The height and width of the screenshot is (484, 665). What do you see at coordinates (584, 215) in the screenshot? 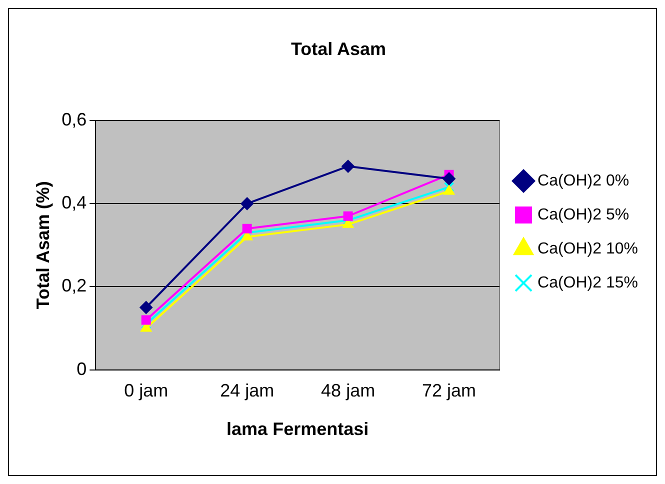
I see `legend-label: Ca(OH)2 5%` at bounding box center [584, 215].